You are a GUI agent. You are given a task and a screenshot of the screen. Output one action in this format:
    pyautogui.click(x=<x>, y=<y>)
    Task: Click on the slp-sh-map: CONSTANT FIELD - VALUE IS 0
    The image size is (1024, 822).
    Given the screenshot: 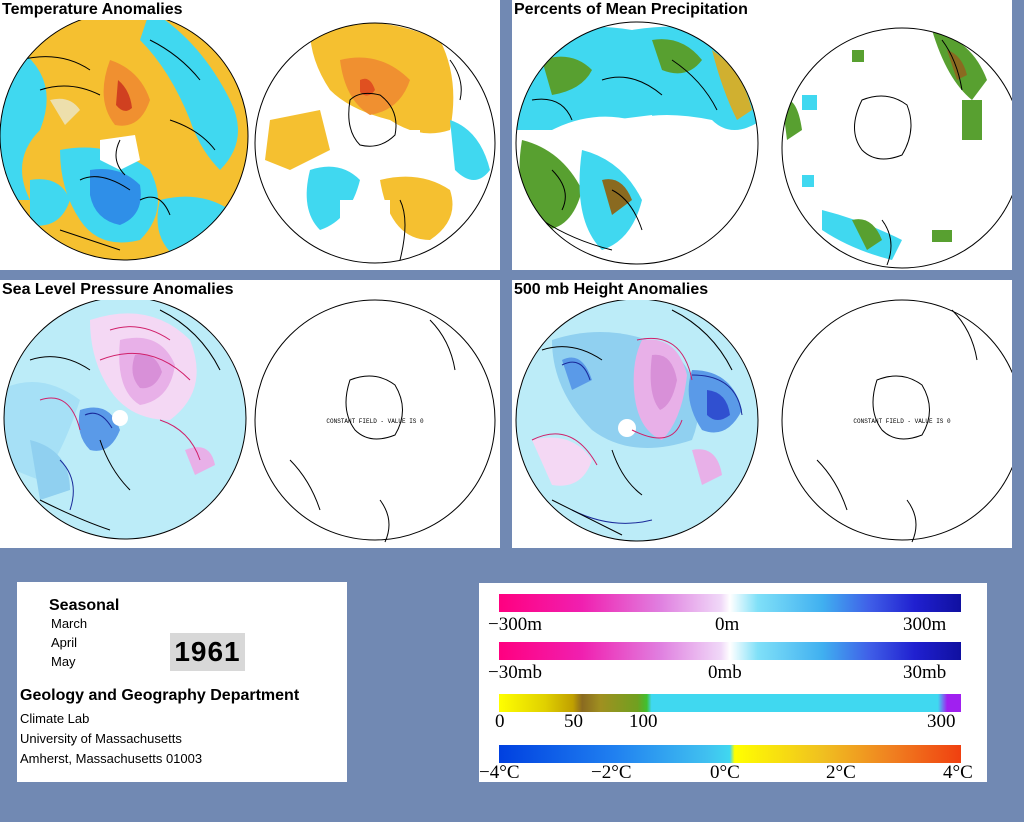 What is the action you would take?
    pyautogui.click(x=375, y=421)
    